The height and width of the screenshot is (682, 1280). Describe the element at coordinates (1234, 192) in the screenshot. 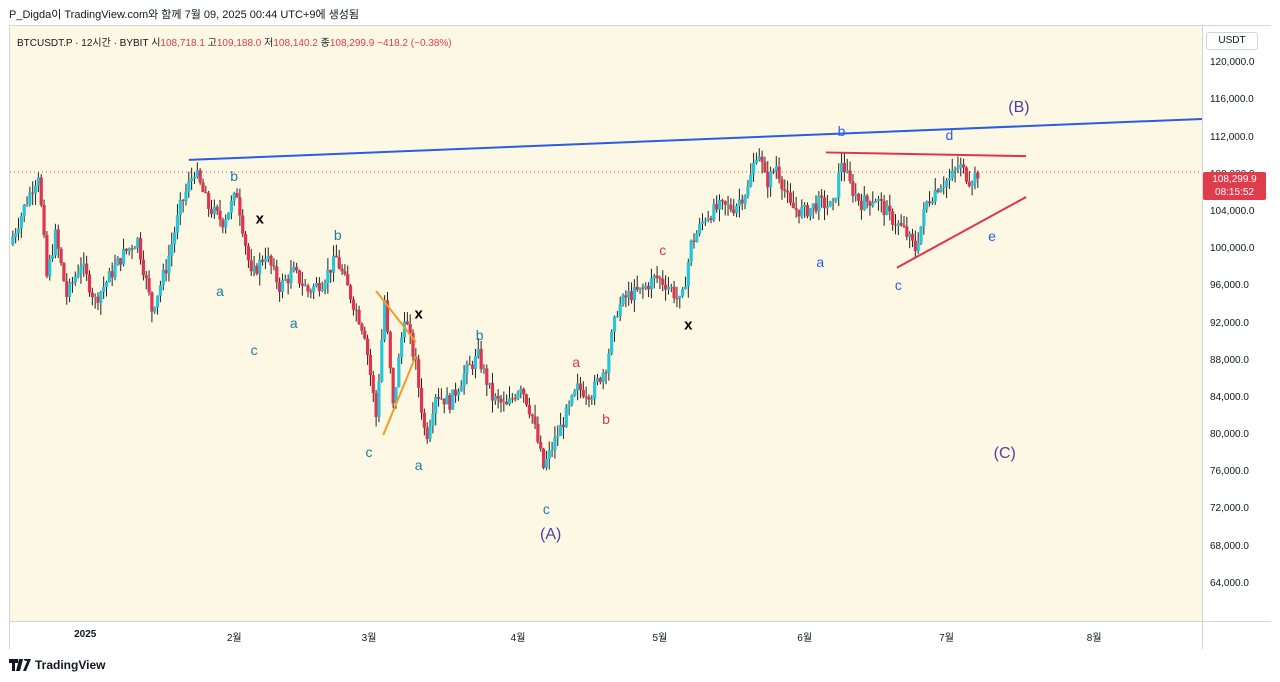

I see `bar-countdown: 08:15:52` at that location.